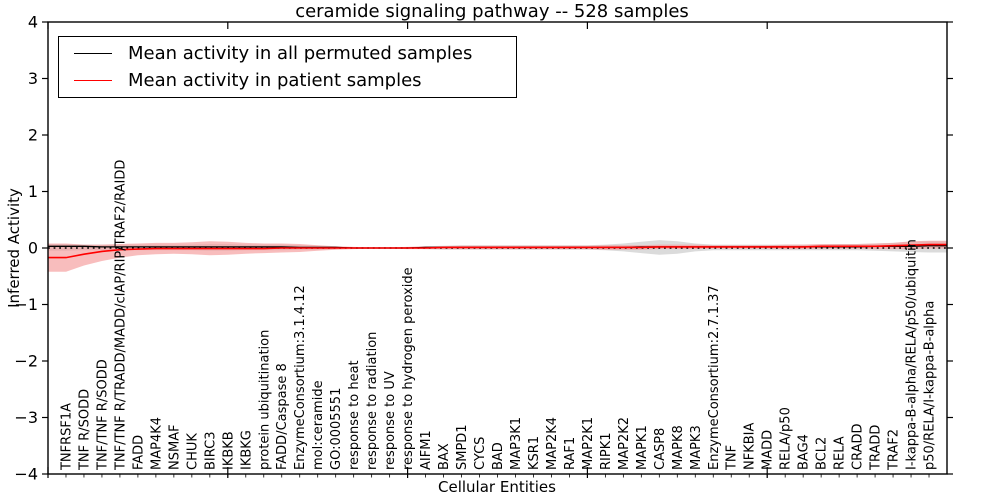 Image resolution: width=1000 pixels, height=500 pixels. What do you see at coordinates (84, 430) in the screenshot?
I see `x-tick-label: TNF R/SODD` at bounding box center [84, 430].